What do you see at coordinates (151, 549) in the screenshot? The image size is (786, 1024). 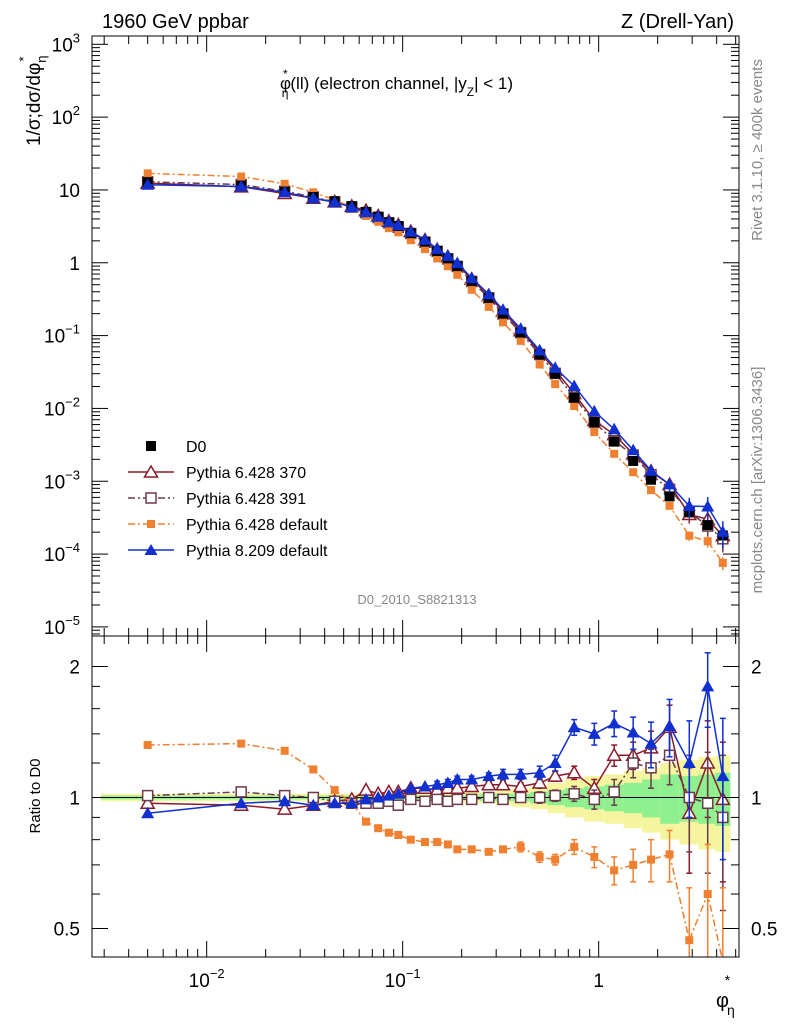 I see `legend-marker-pythia8-default` at bounding box center [151, 549].